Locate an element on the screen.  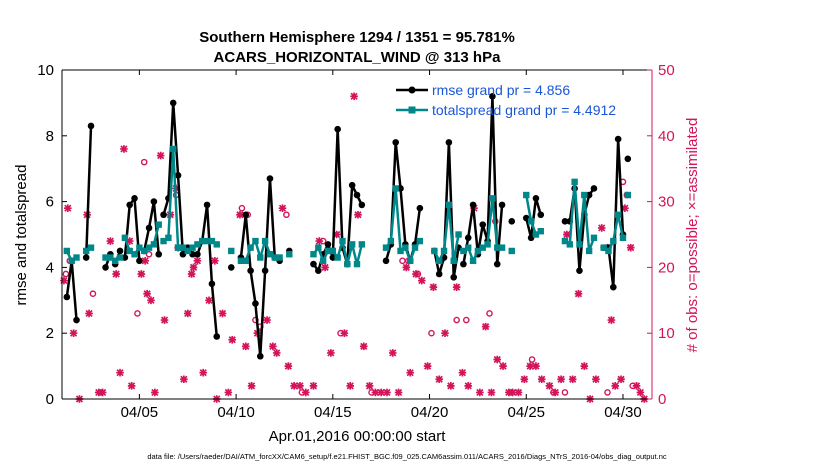
y2-tick-label: 30 is located at coordinates (666, 202).